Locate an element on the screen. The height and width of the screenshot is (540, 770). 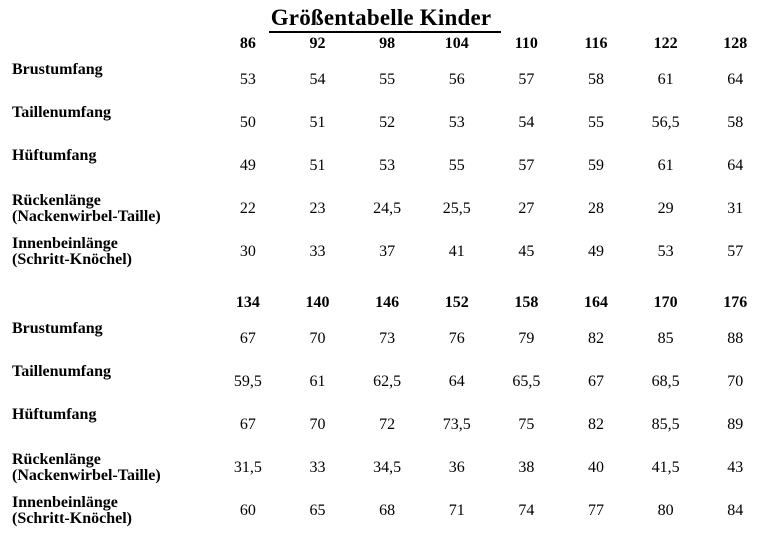
size-column-header: 128 is located at coordinates (735, 43).